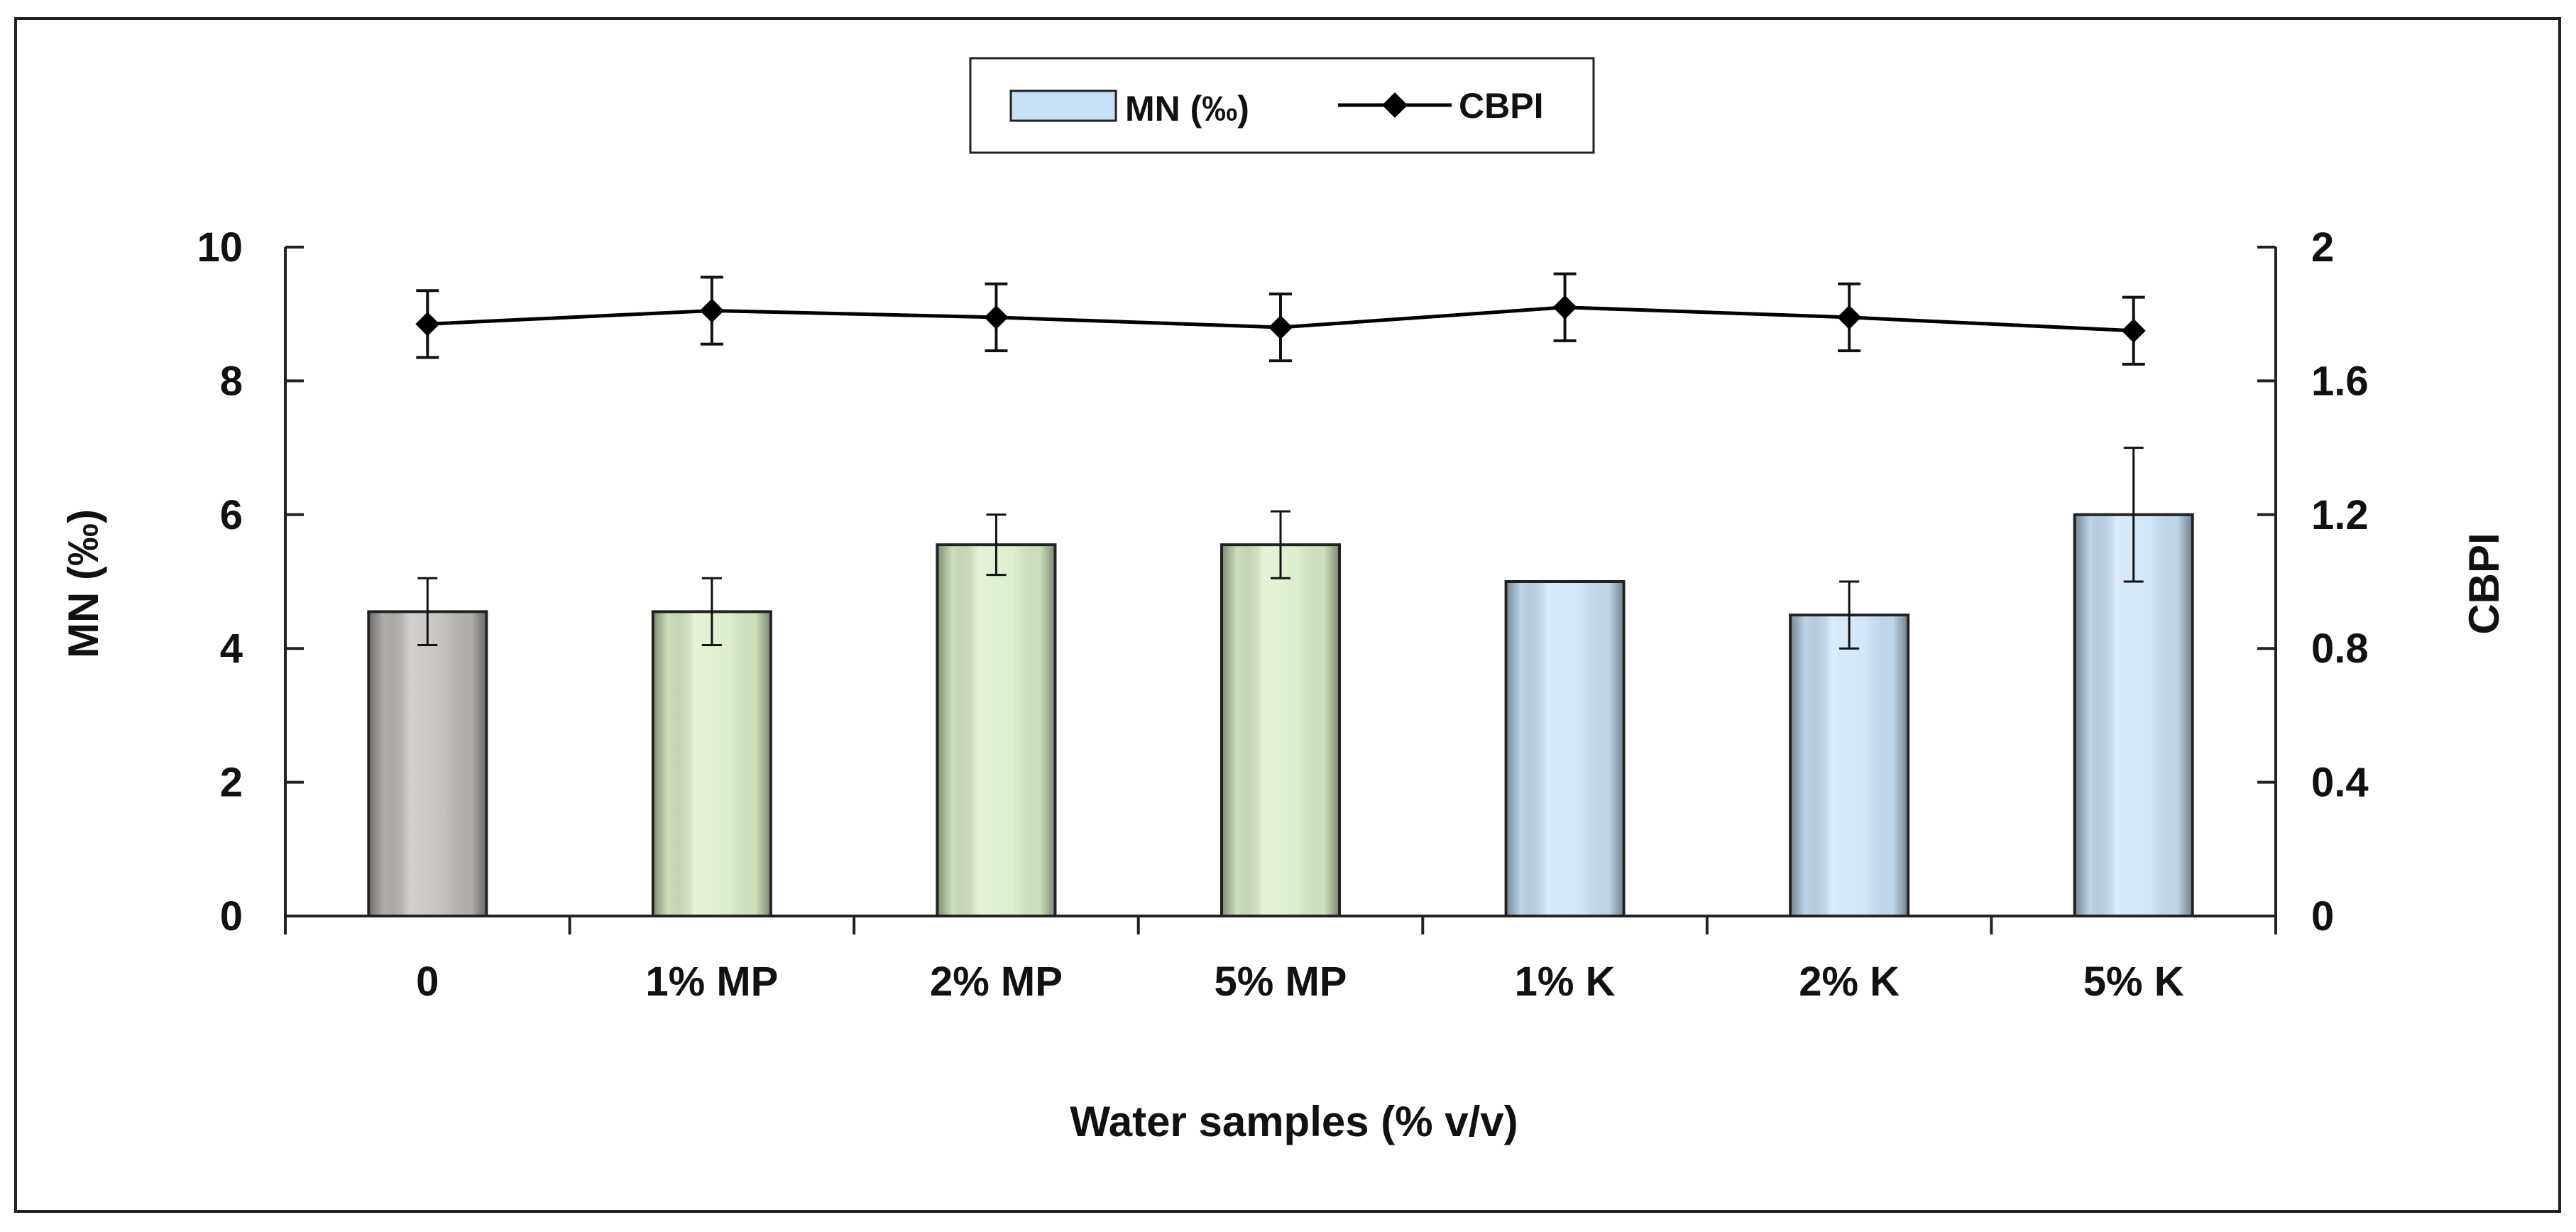 The height and width of the screenshot is (1232, 2576). I want to click on x-tick-label: 5% MP, so click(1281, 982).